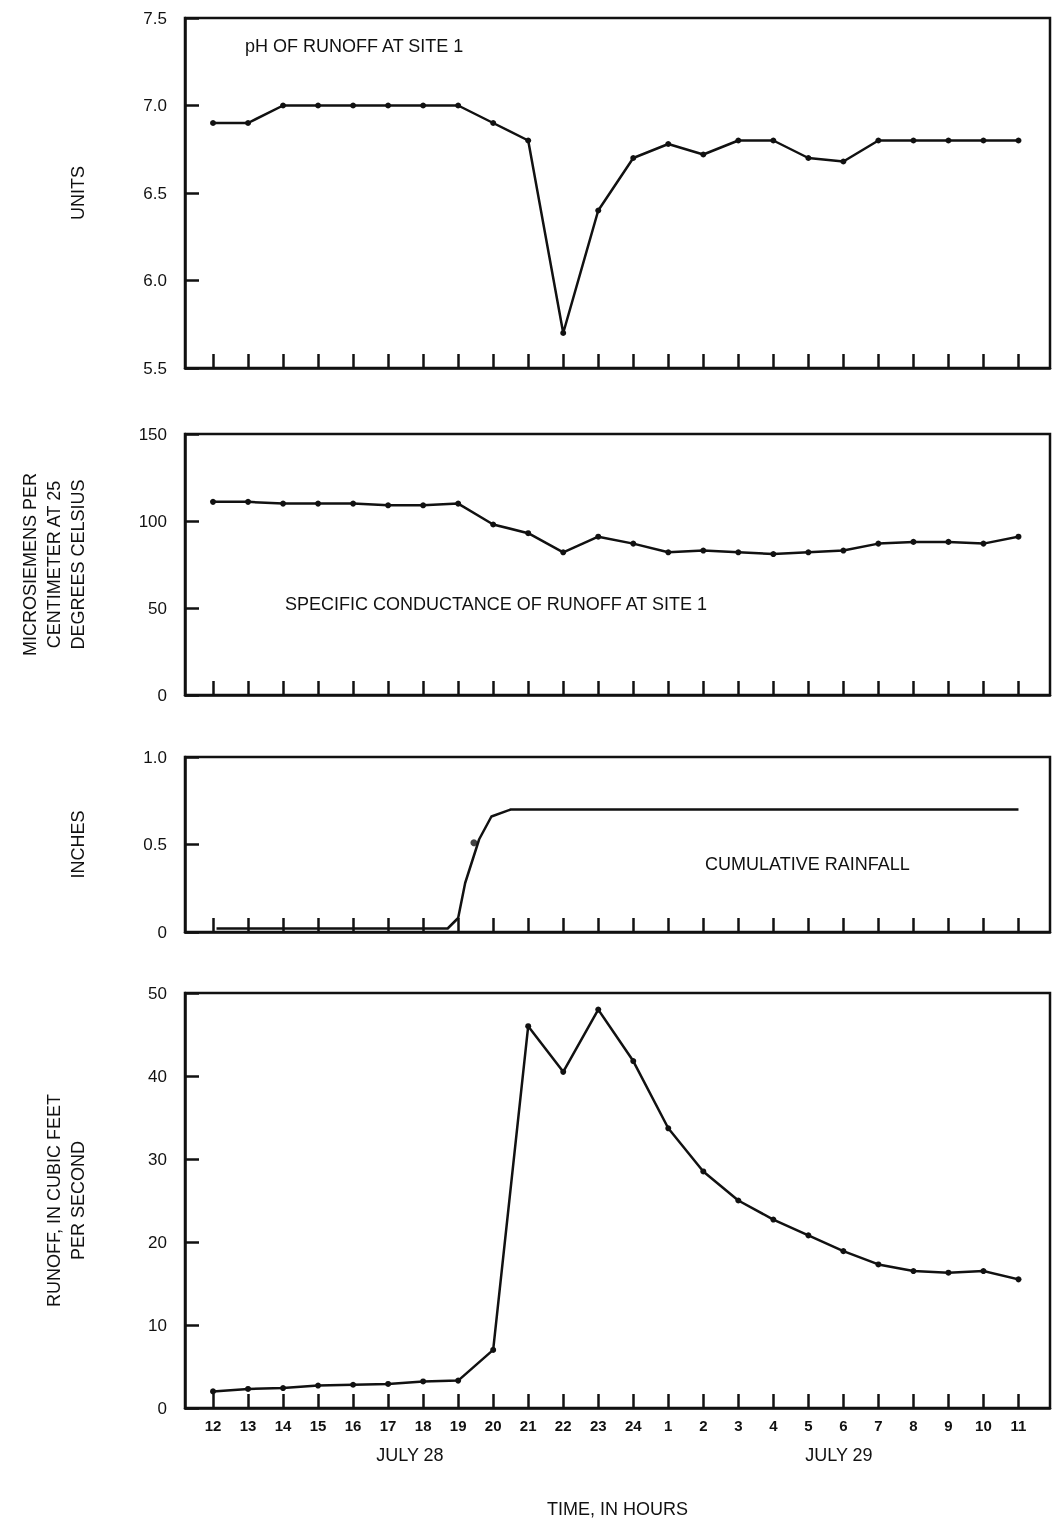 Image resolution: width=1052 pixels, height=1523 pixels. Describe the element at coordinates (807, 864) in the screenshot. I see `text: CUMULATIVE RAINFALL` at that location.